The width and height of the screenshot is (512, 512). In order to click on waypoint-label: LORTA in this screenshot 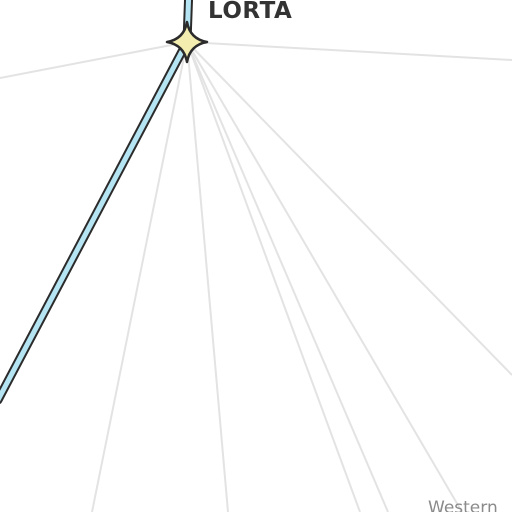, I will do `click(250, 12)`.